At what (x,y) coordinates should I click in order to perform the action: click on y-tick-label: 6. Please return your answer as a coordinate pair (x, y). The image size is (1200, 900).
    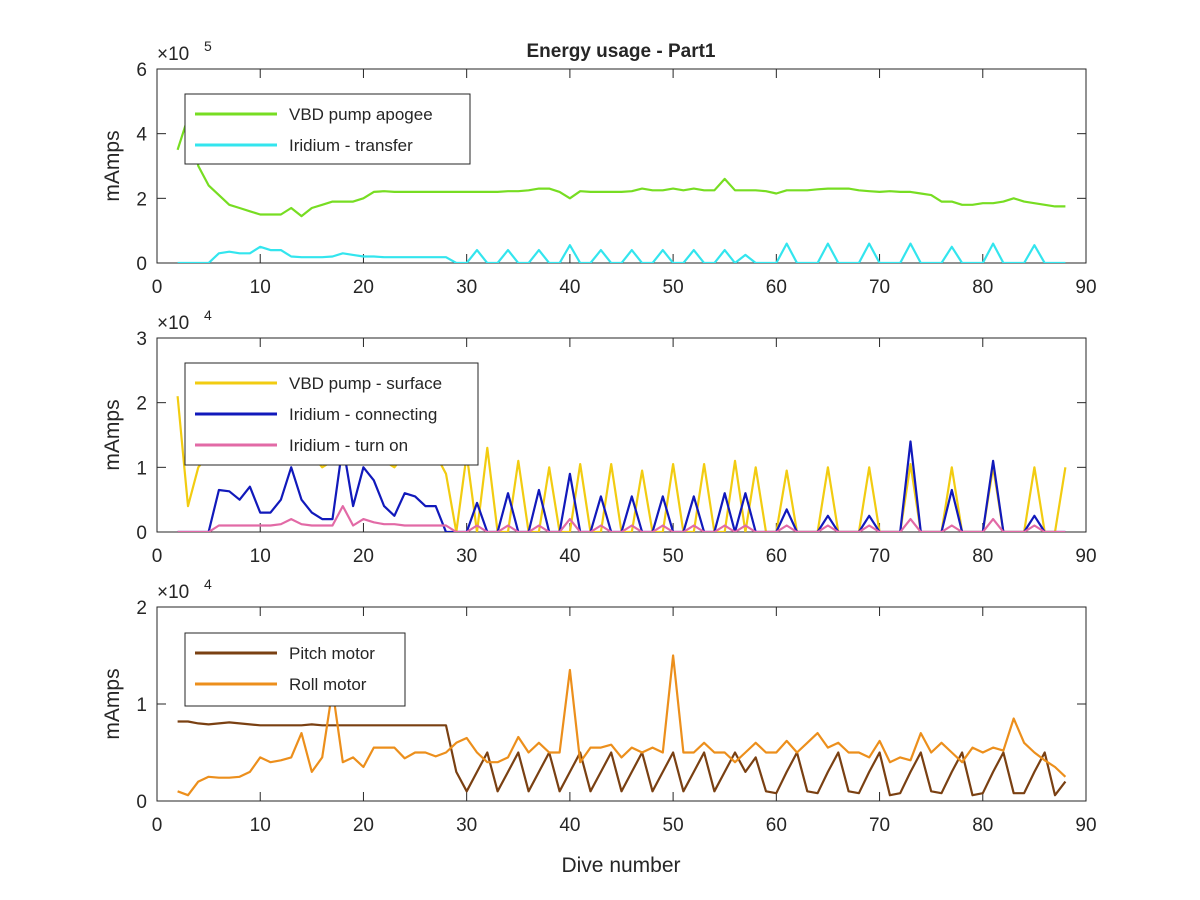
    Looking at the image, I should click on (141, 70).